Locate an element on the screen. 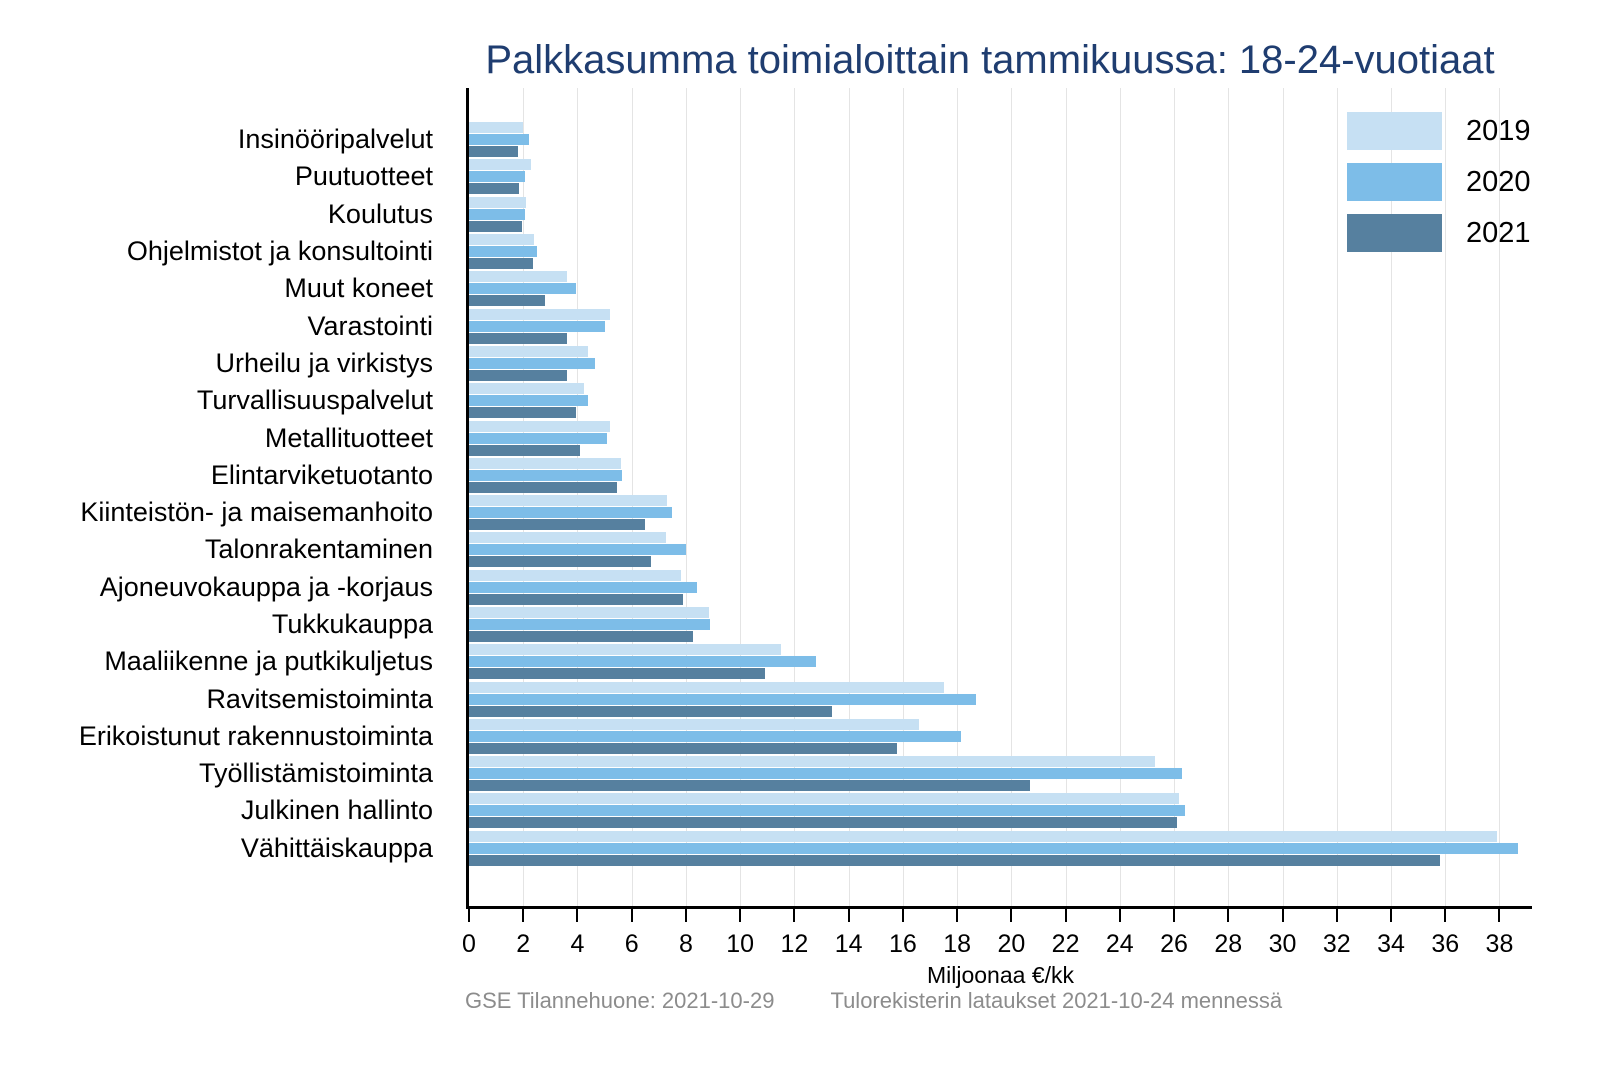 The width and height of the screenshot is (1600, 1067). y-axis-line is located at coordinates (467, 498).